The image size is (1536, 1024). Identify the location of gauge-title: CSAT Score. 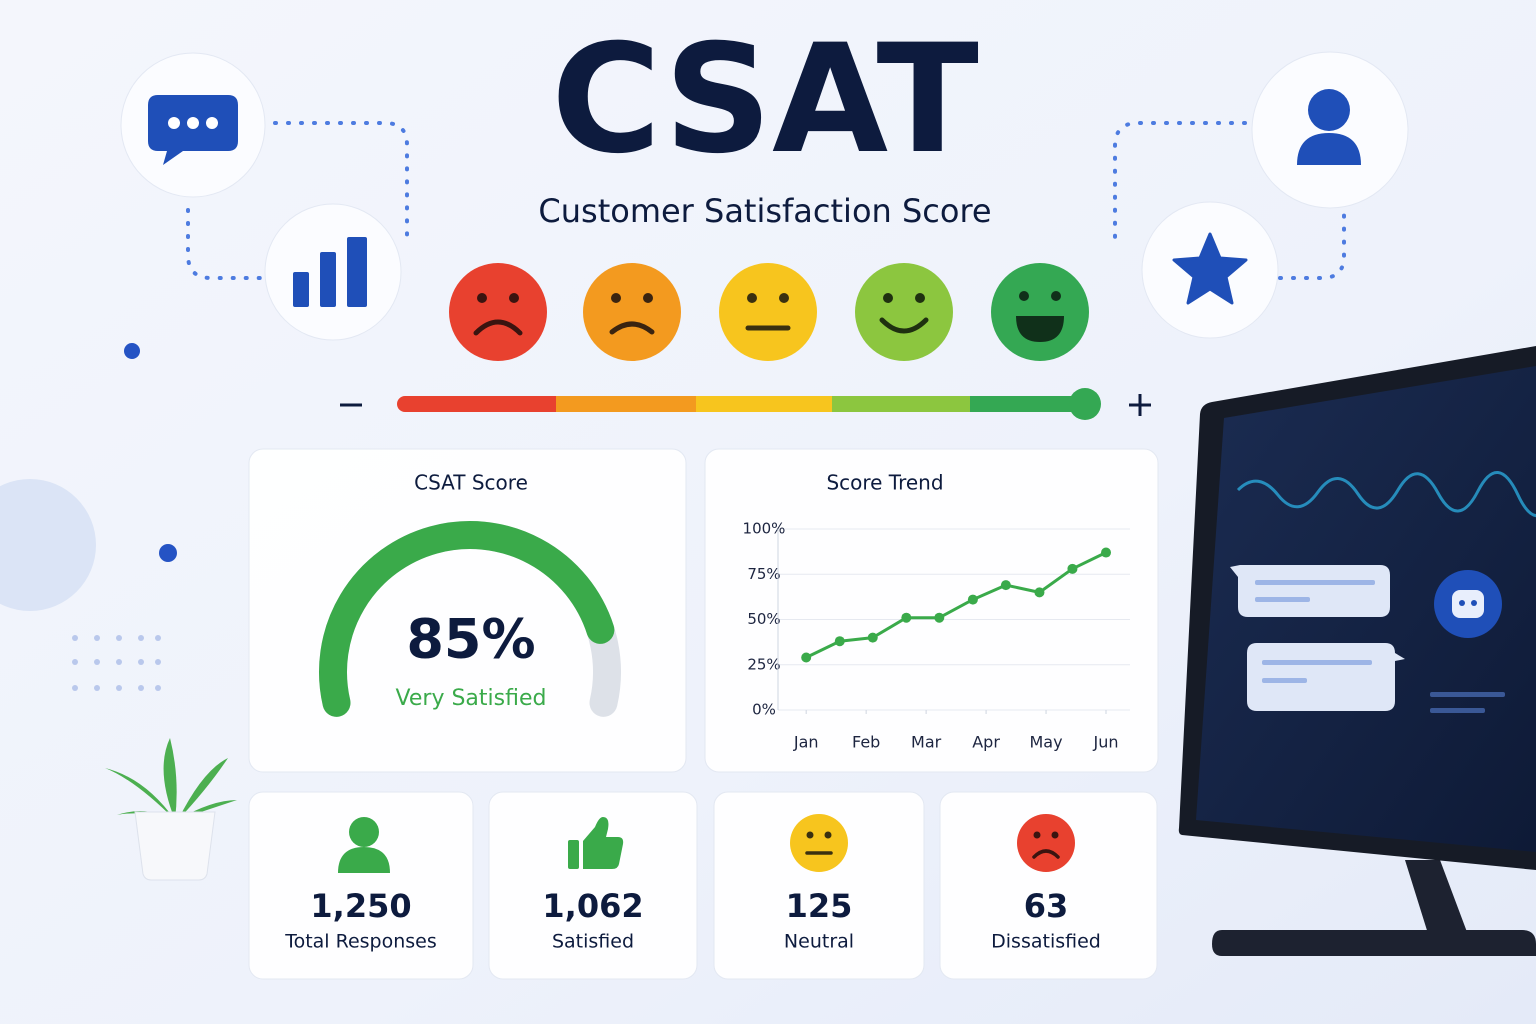
(471, 483).